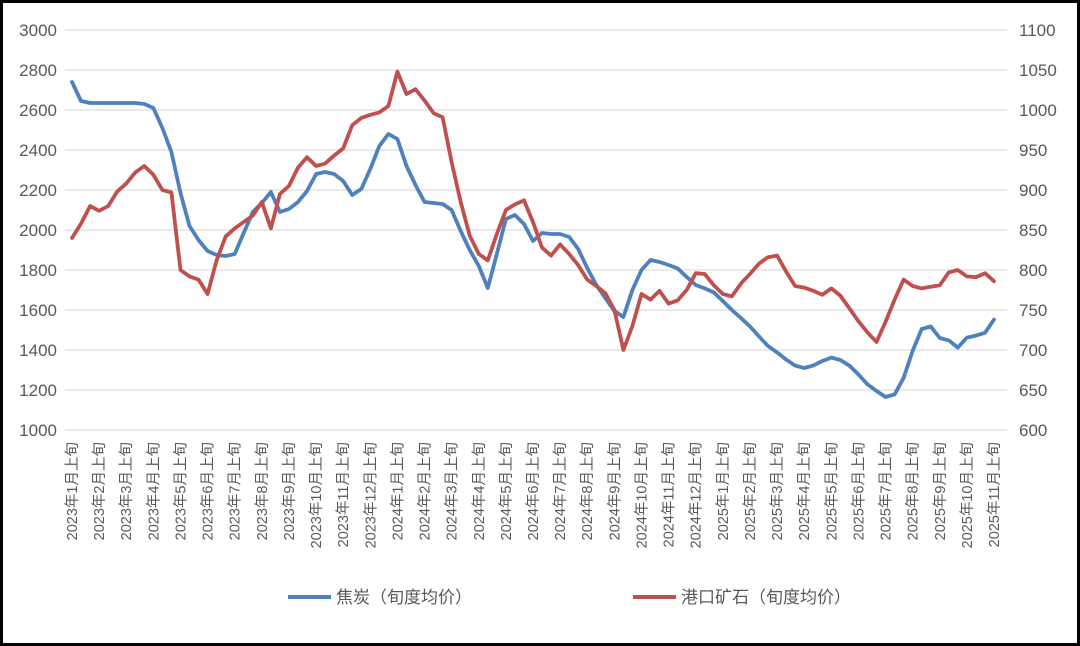 The height and width of the screenshot is (646, 1080). I want to click on x-axis-label: 2023年10月上旬, so click(316, 495).